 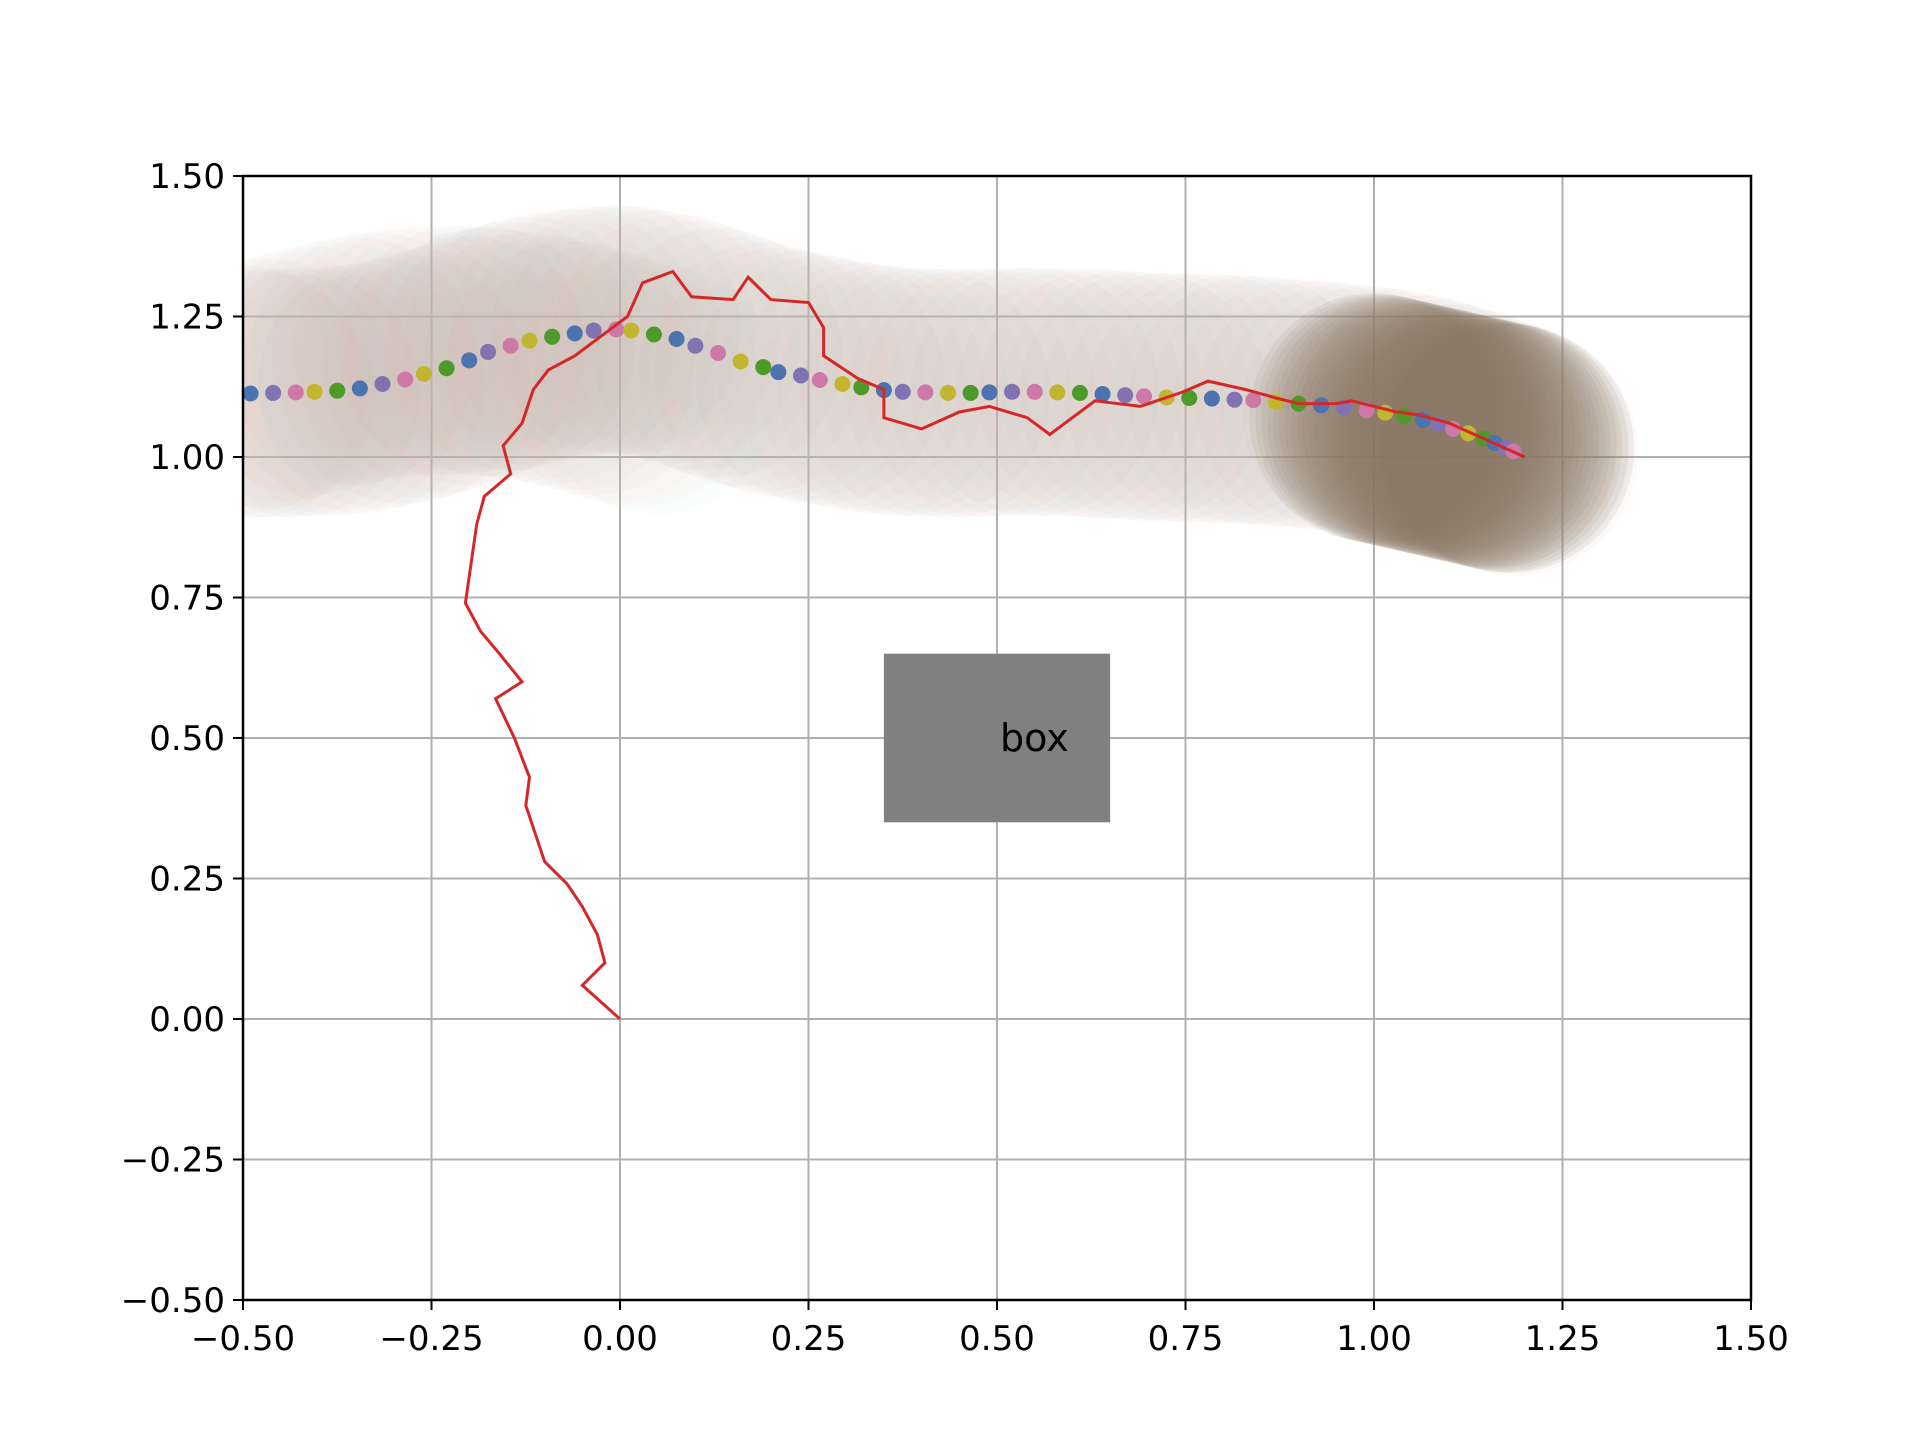 I want to click on box-rect, so click(x=997, y=738).